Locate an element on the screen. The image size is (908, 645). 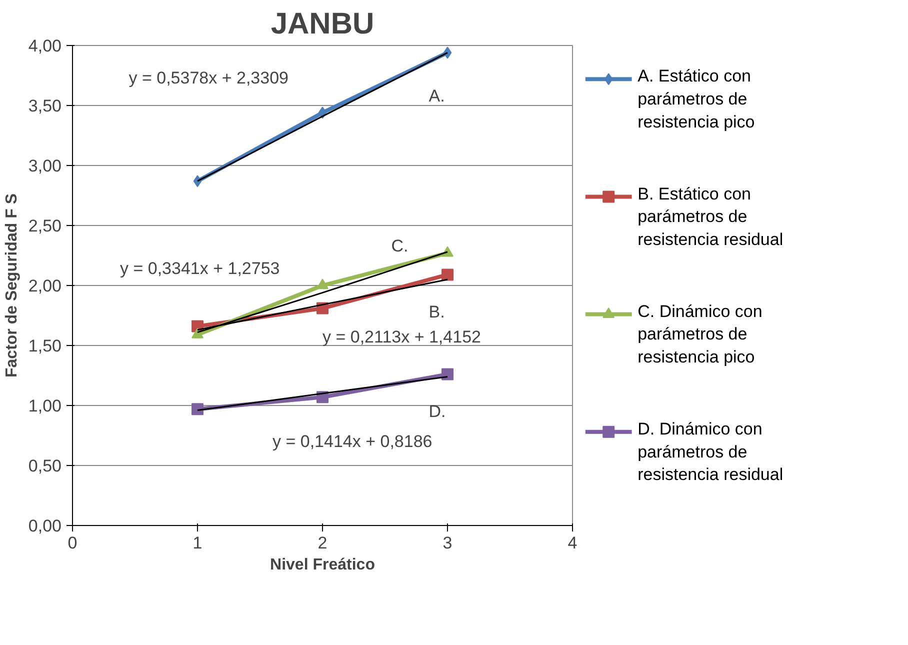
chart-title: JANBU is located at coordinates (322, 24).